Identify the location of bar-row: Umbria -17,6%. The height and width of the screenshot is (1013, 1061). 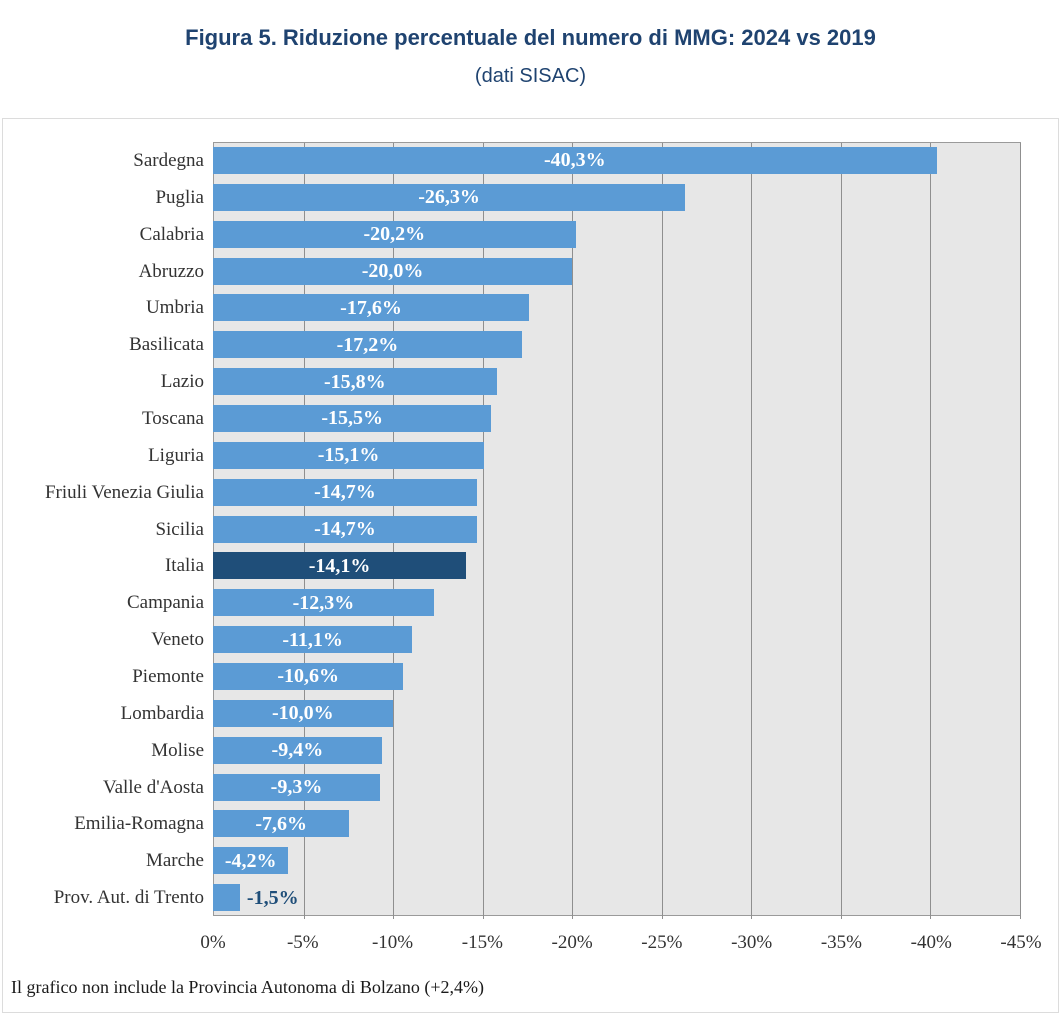
(512, 307).